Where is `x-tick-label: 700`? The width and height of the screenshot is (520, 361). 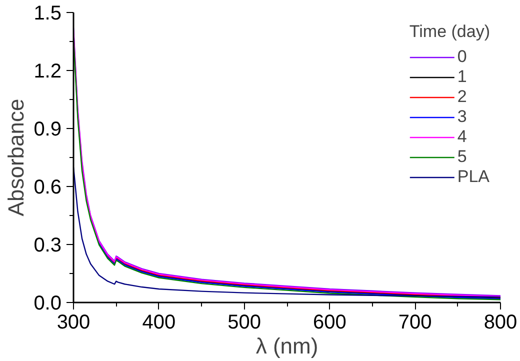 x-tick-label: 700 is located at coordinates (415, 323).